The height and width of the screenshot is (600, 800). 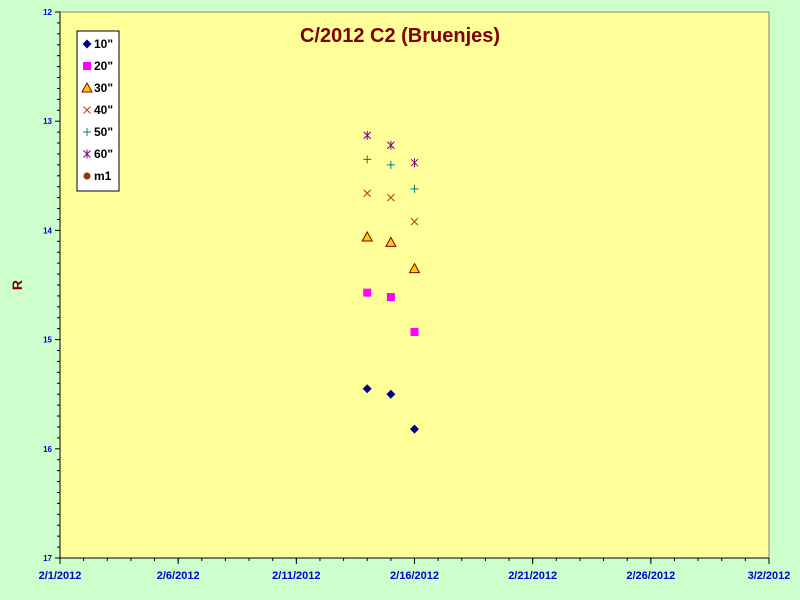 I want to click on x-tick-label: 2/11/2012, so click(x=296, y=576).